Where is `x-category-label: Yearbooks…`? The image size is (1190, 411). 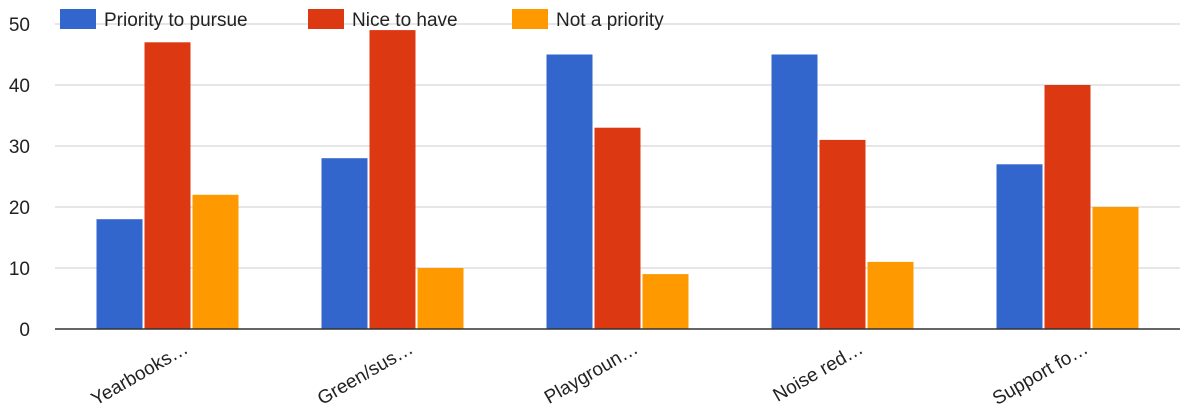 x-category-label: Yearbooks… is located at coordinates (140, 374).